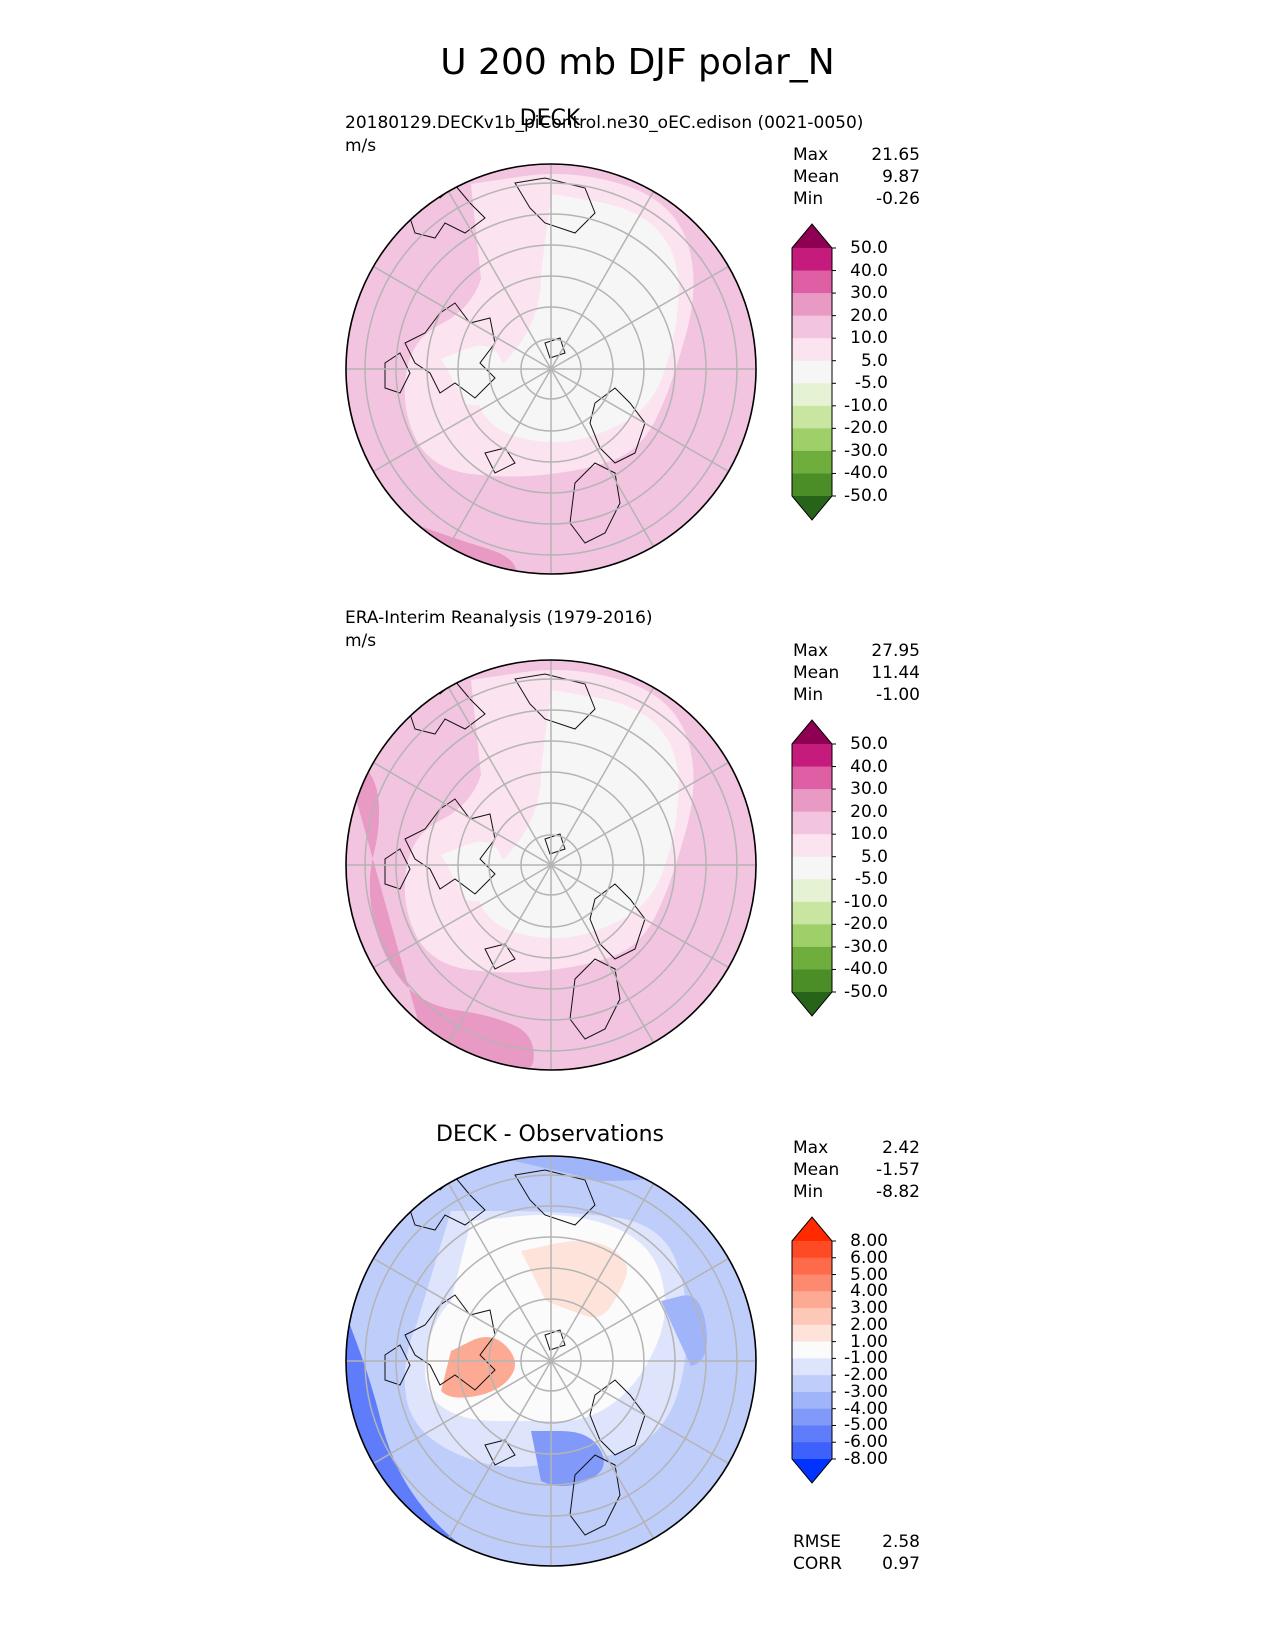  I want to click on colorbar-tick-label: 6.00, so click(869, 1257).